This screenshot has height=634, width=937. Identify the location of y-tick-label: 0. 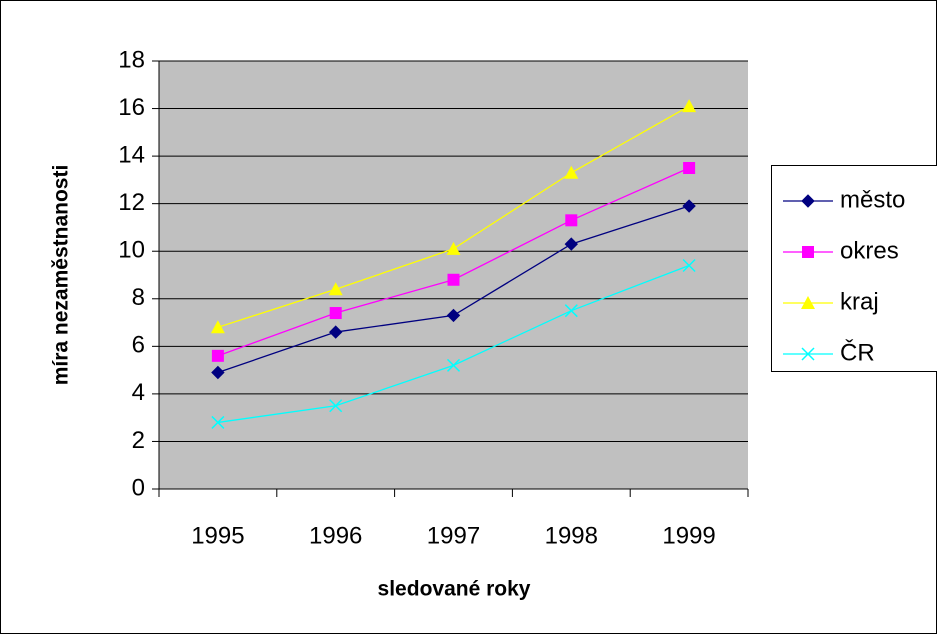
(138, 487).